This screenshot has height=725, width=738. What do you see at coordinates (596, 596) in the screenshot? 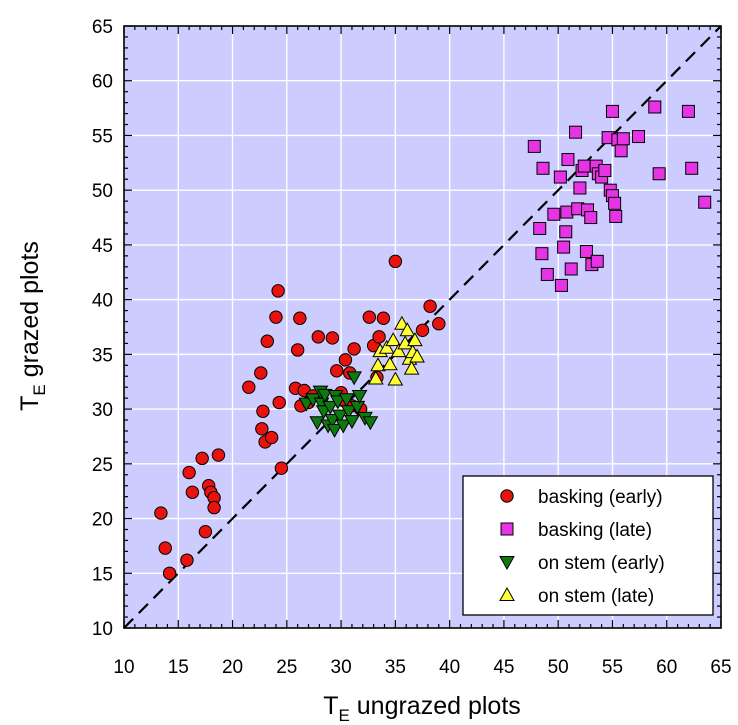
I see `legend-label-on-stem-late: on stem (late)` at bounding box center [596, 596].